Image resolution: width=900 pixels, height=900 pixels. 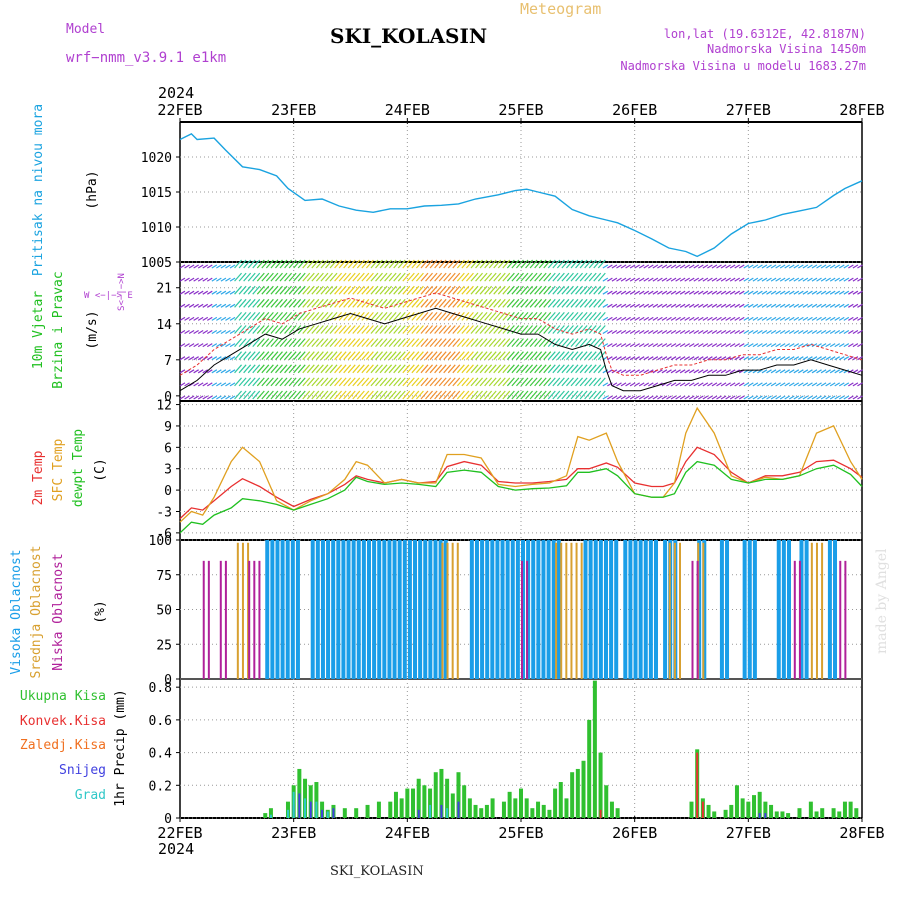 What do you see at coordinates (82, 770) in the screenshot?
I see `precip-snow-label: Snijeg` at bounding box center [82, 770].